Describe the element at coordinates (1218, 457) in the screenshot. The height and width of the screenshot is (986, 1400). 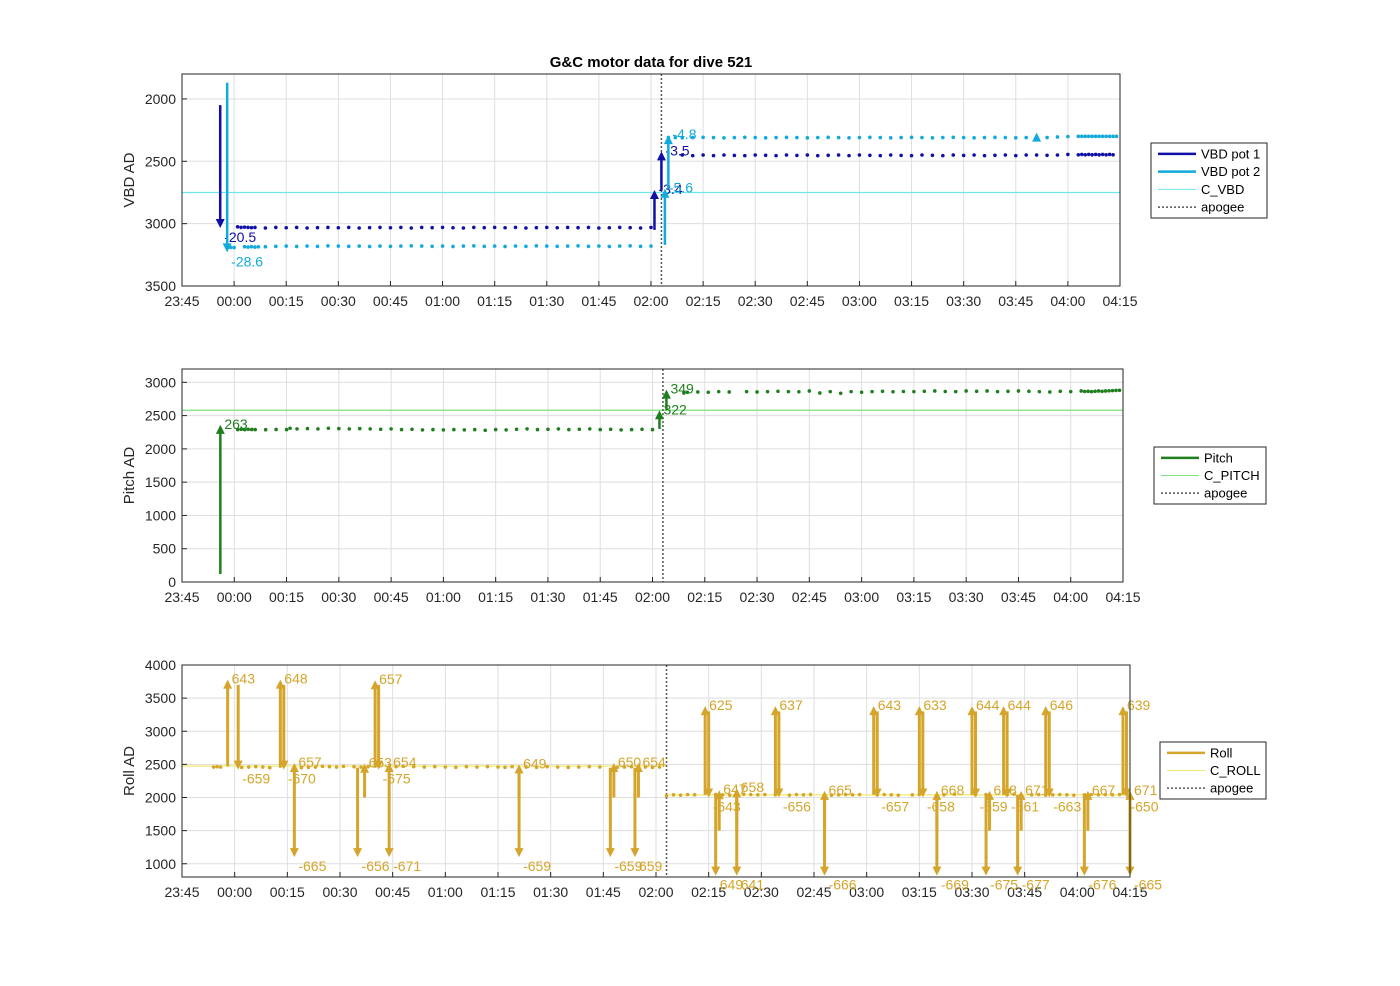
I see `legend-entry: Pitch` at that location.